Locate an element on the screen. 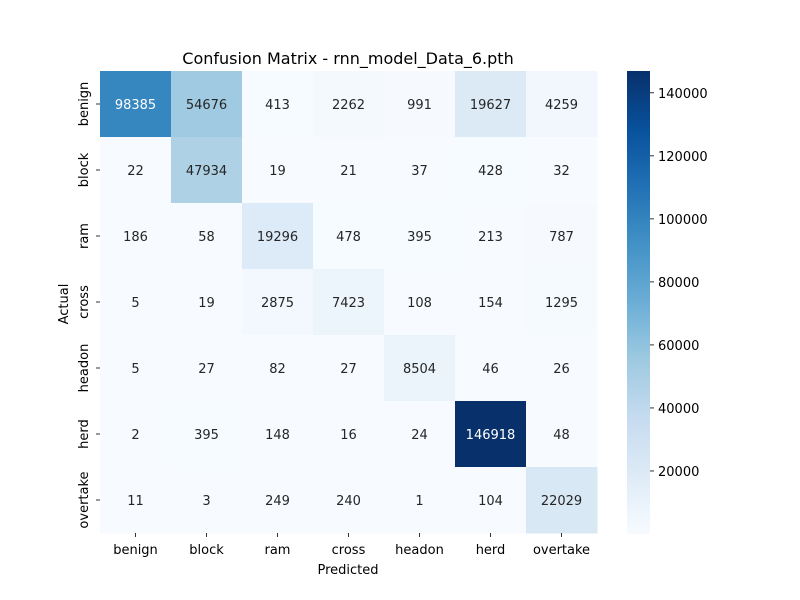  cell-value-label: 146918 is located at coordinates (491, 435).